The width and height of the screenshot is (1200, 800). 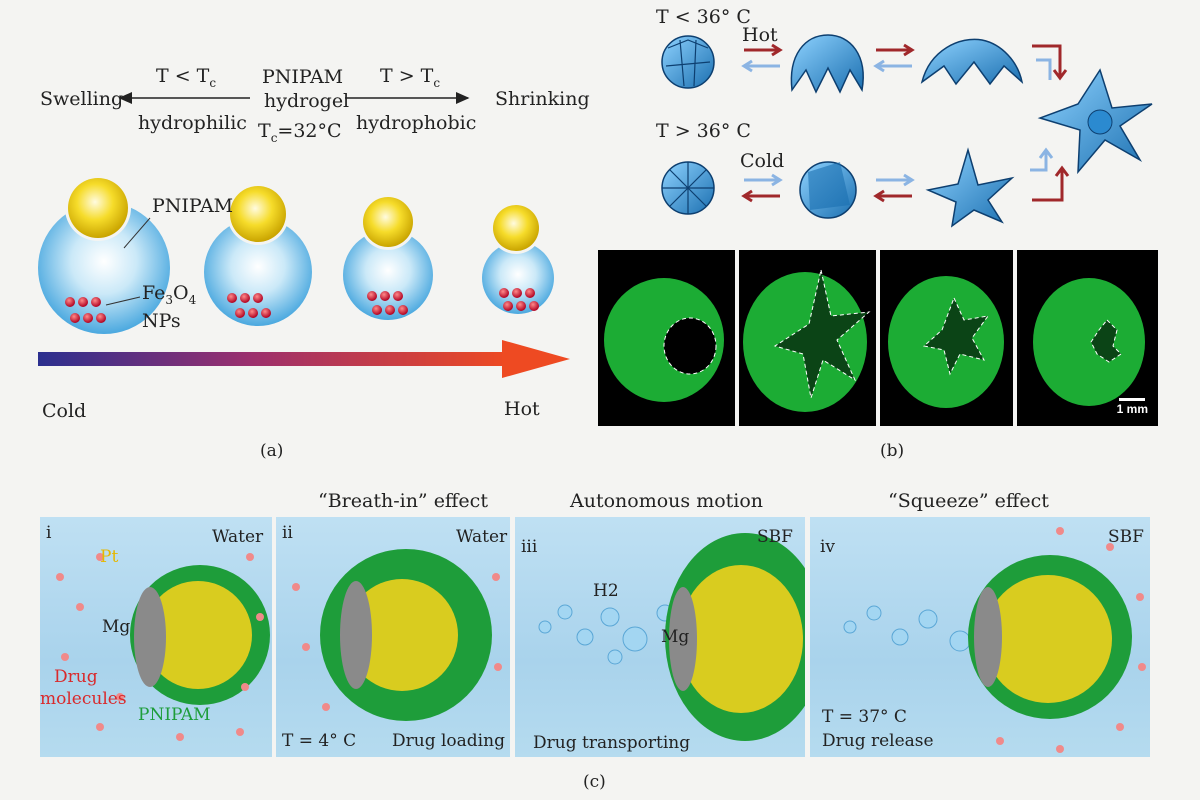 I want to click on swelling-label: Swelling, so click(x=82, y=99).